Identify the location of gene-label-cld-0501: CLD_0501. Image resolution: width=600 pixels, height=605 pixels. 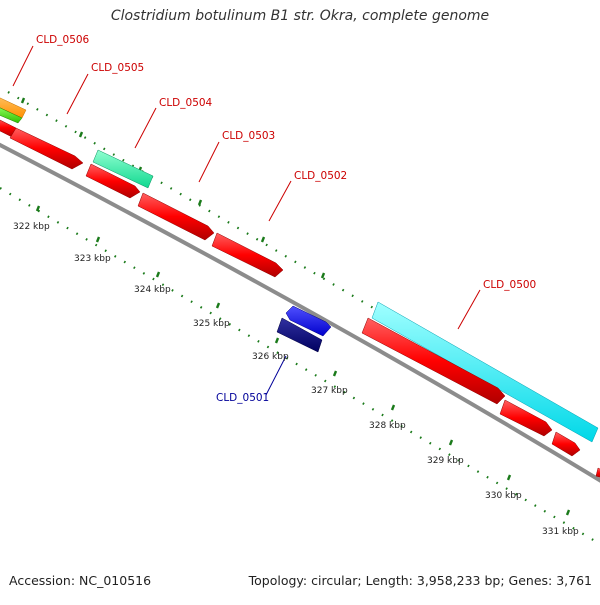
(242, 398).